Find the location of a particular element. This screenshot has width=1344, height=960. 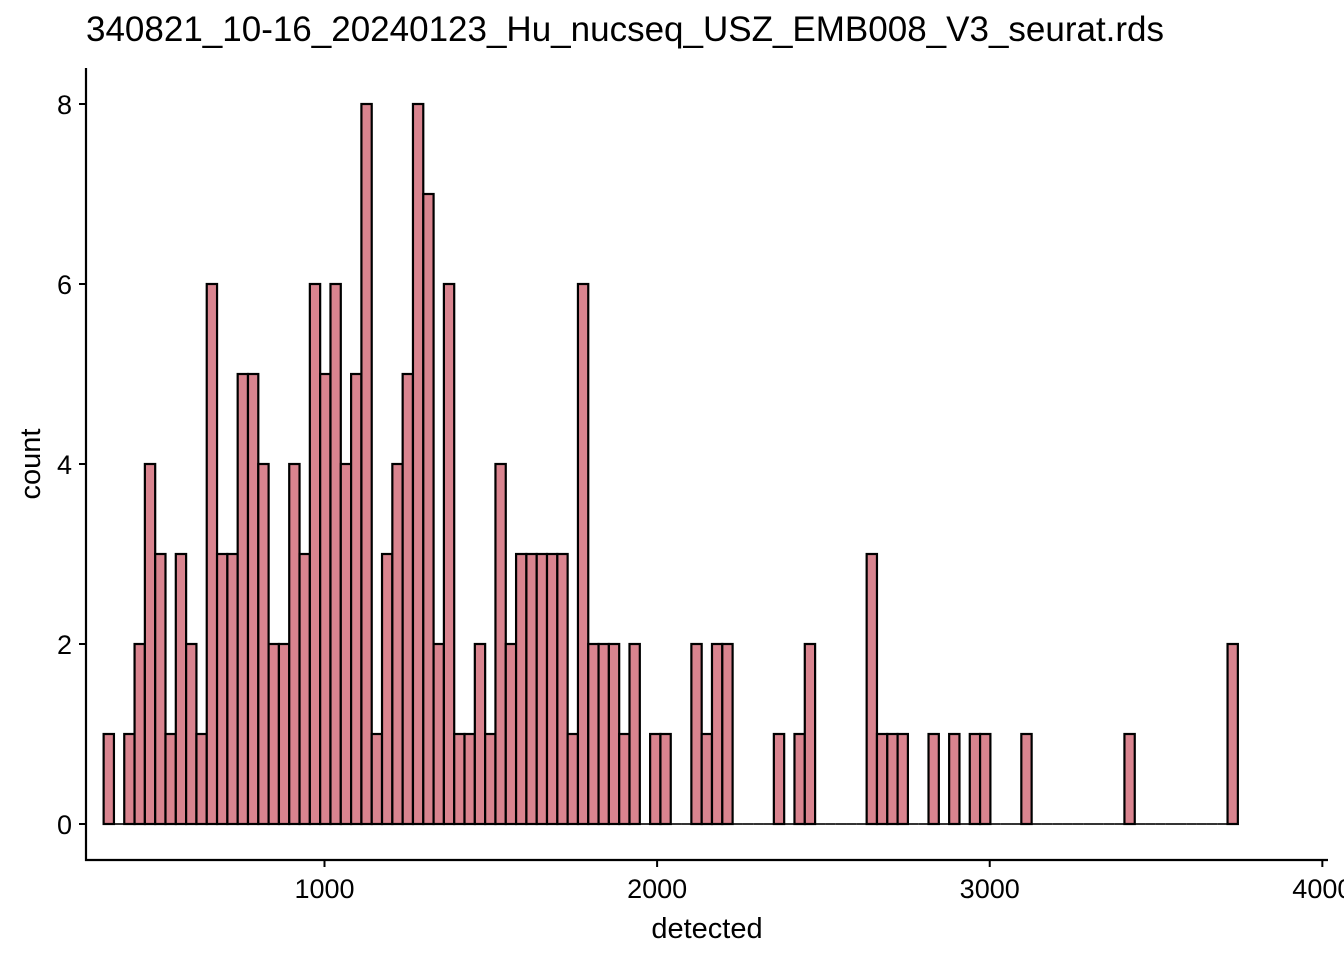

y-axis-ticks: 0 2 4 6 8 is located at coordinates (71, 465).